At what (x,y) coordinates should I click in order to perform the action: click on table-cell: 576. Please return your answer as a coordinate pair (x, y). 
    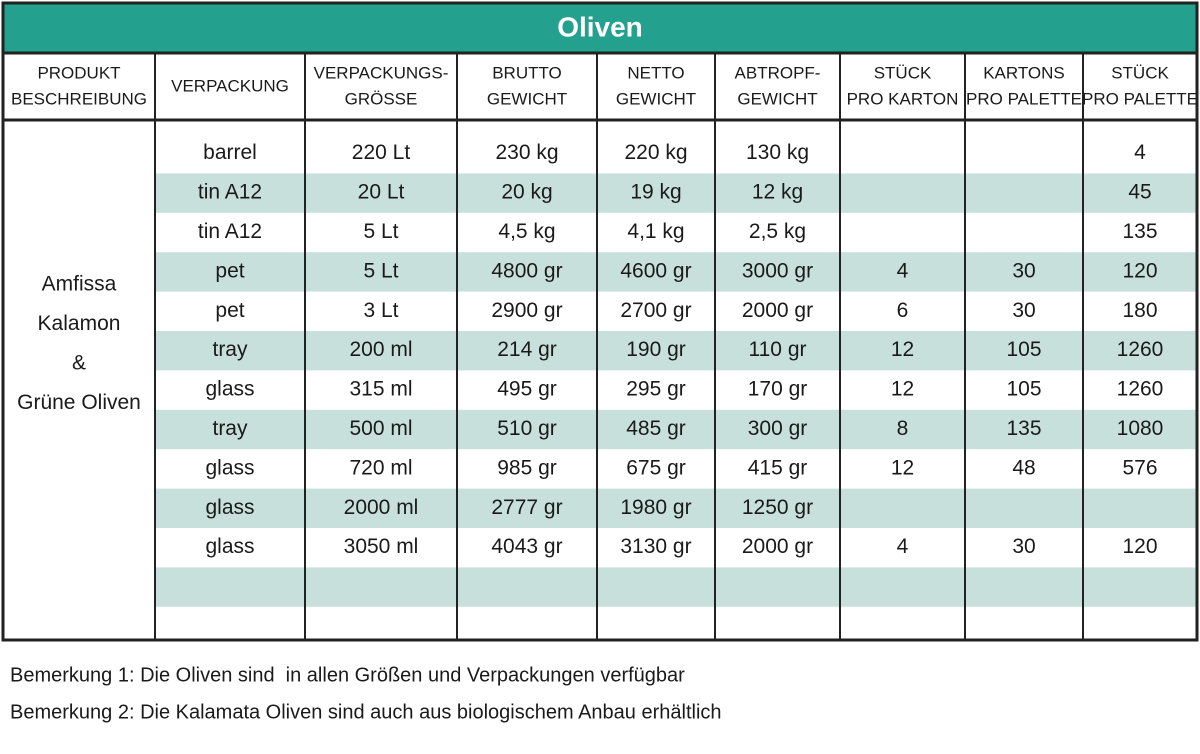
    Looking at the image, I should click on (1139, 467).